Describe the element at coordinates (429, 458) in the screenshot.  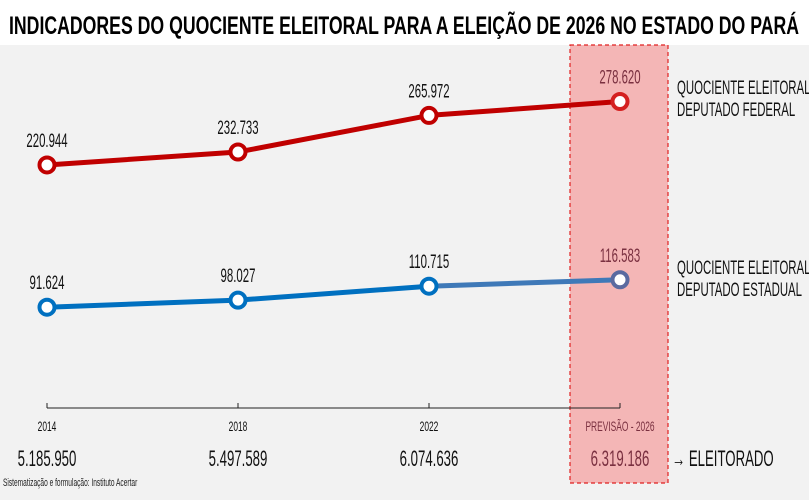
I see `electorate-value: 6.074.636` at that location.